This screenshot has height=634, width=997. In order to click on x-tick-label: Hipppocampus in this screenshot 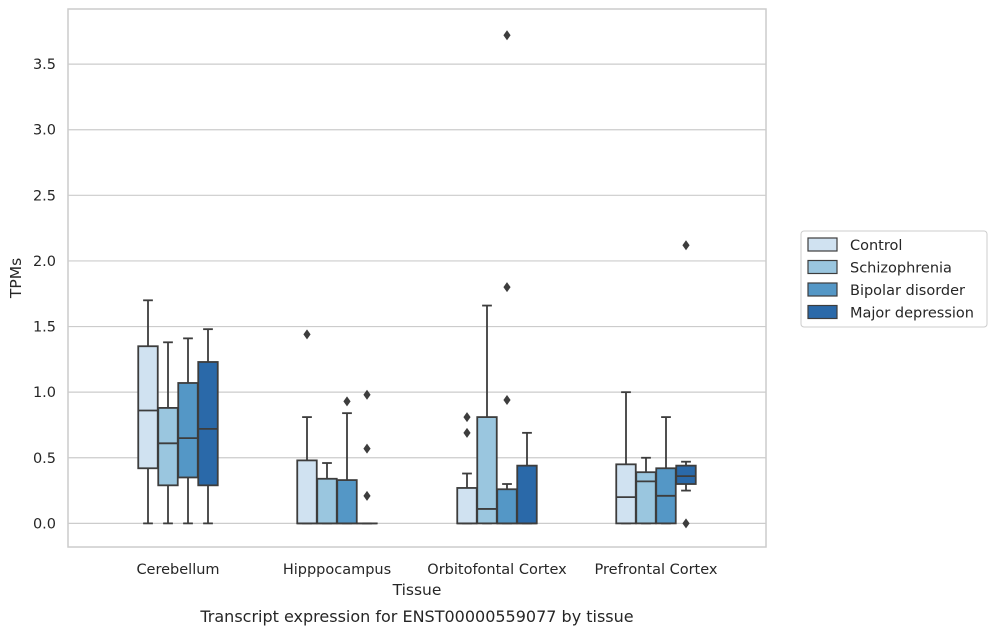, I will do `click(337, 570)`.